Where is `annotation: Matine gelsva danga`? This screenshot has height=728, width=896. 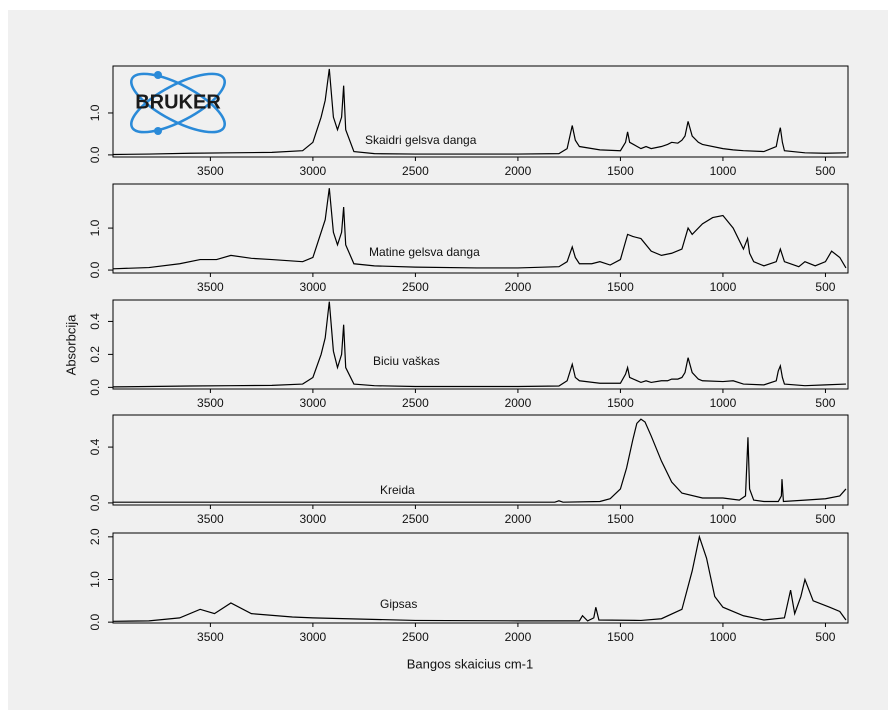
annotation: Matine gelsva danga is located at coordinates (424, 252).